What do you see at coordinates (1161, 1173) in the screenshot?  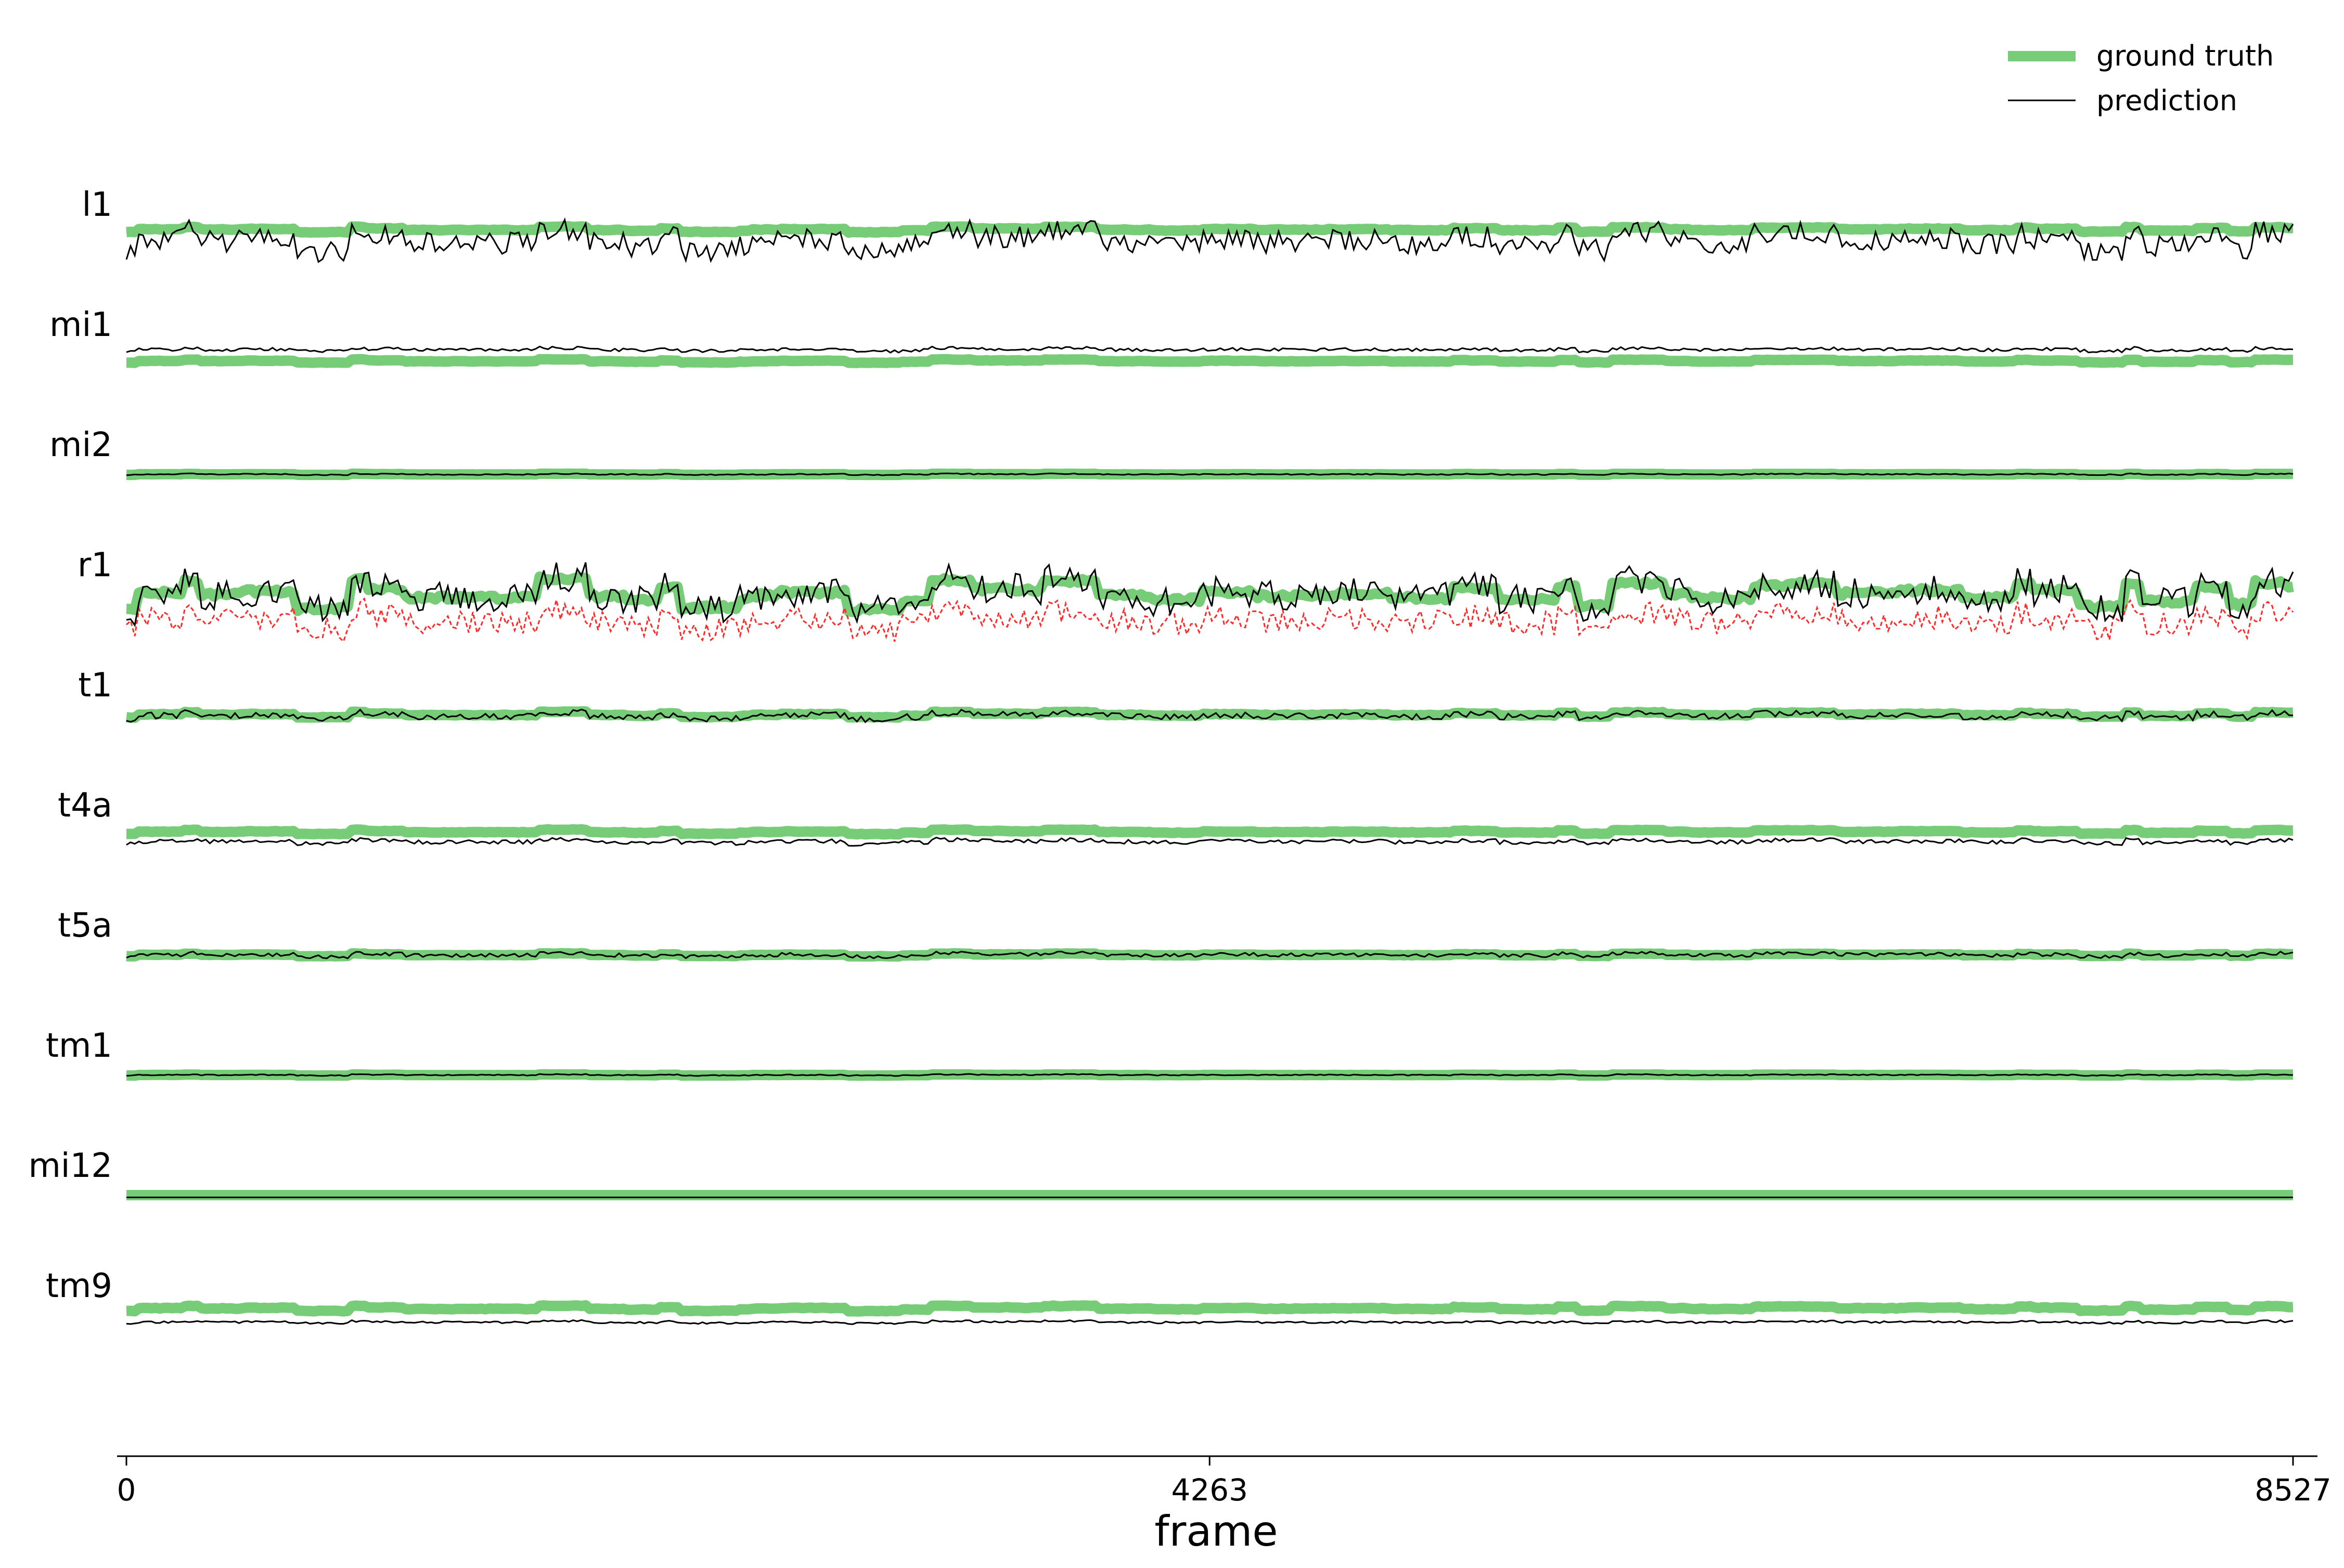 I see `trace-mi12: mi12` at bounding box center [1161, 1173].